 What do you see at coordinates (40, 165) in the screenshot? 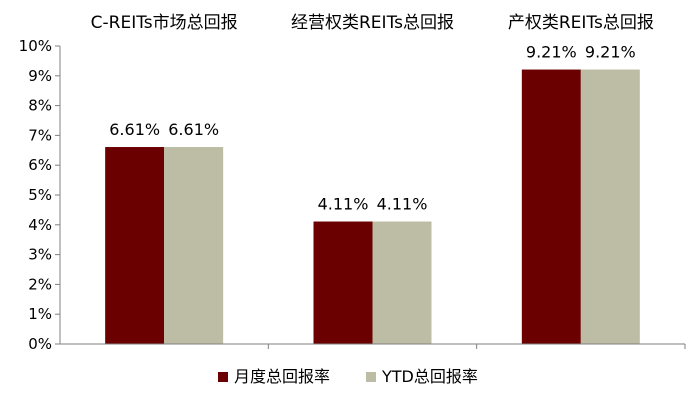
I see `y-tick-label: 6%` at bounding box center [40, 165].